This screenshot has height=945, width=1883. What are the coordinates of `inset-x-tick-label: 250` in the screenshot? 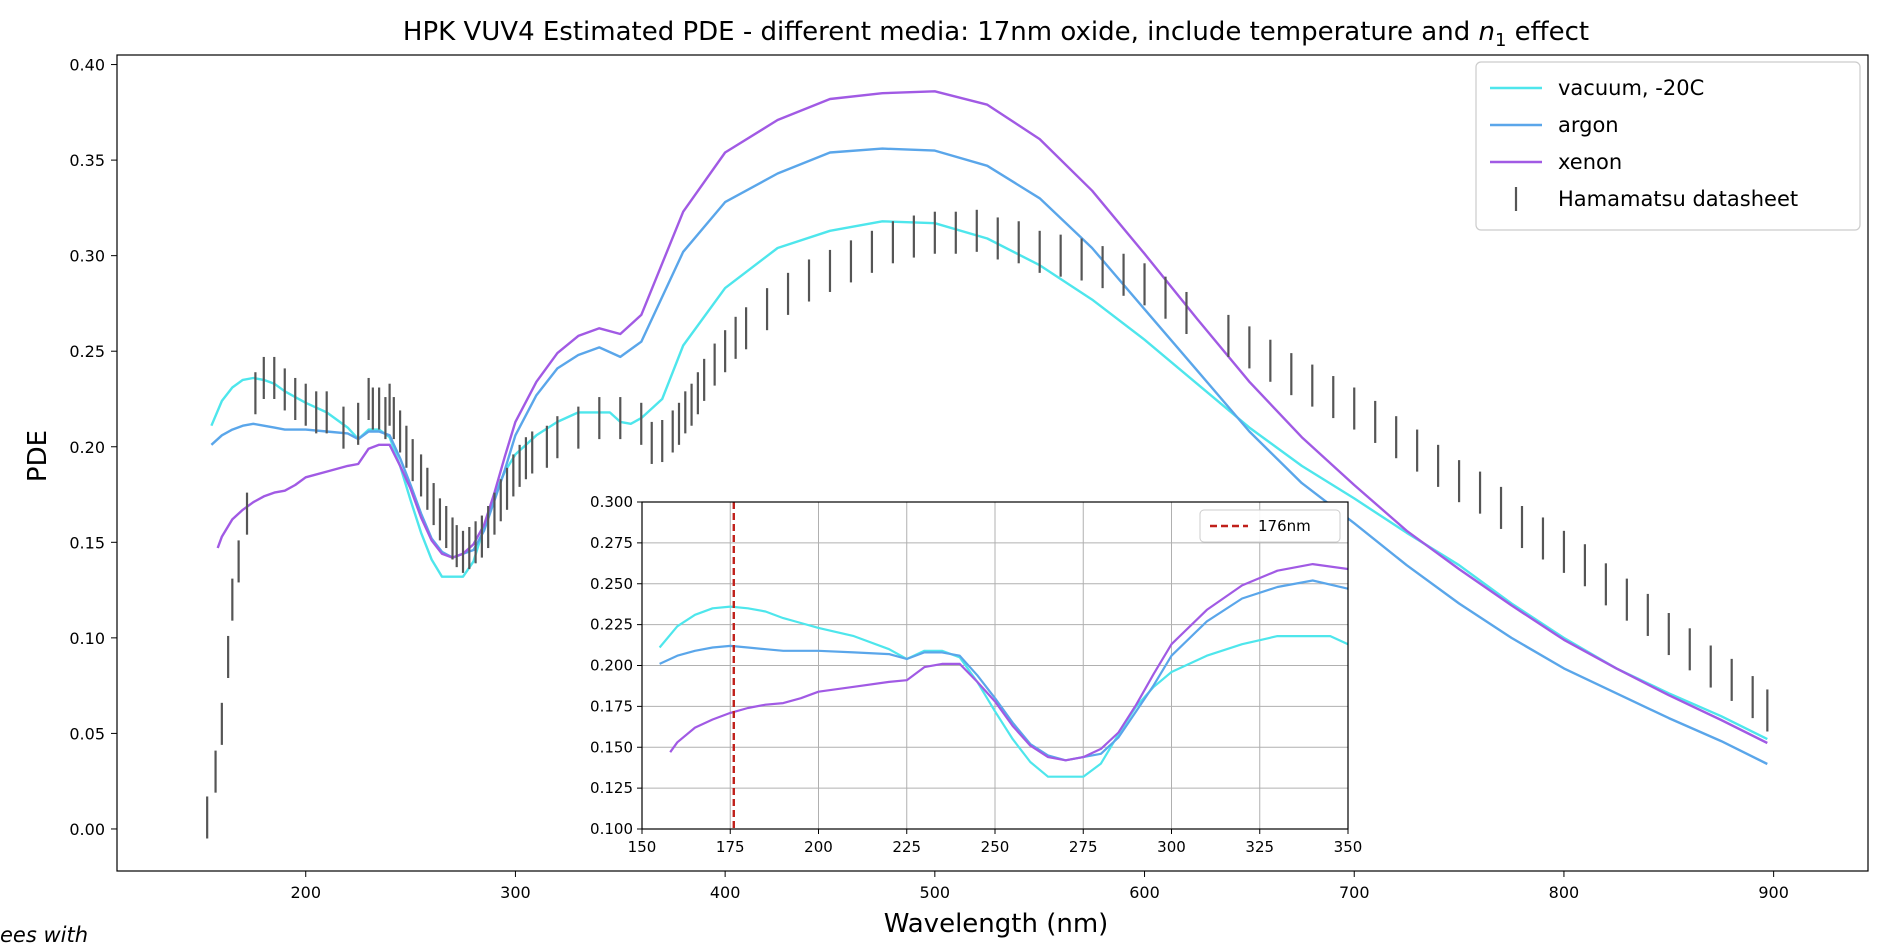 It's located at (995, 847).